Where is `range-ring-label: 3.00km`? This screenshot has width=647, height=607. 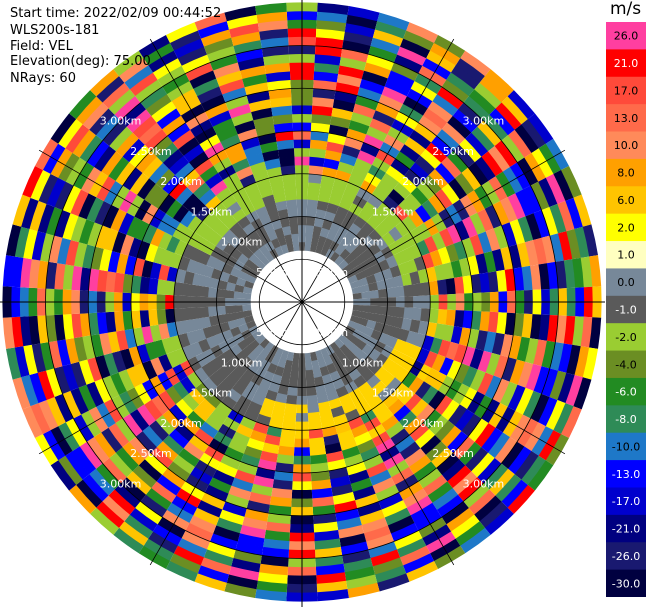
range-ring-label: 3.00km is located at coordinates (121, 483).